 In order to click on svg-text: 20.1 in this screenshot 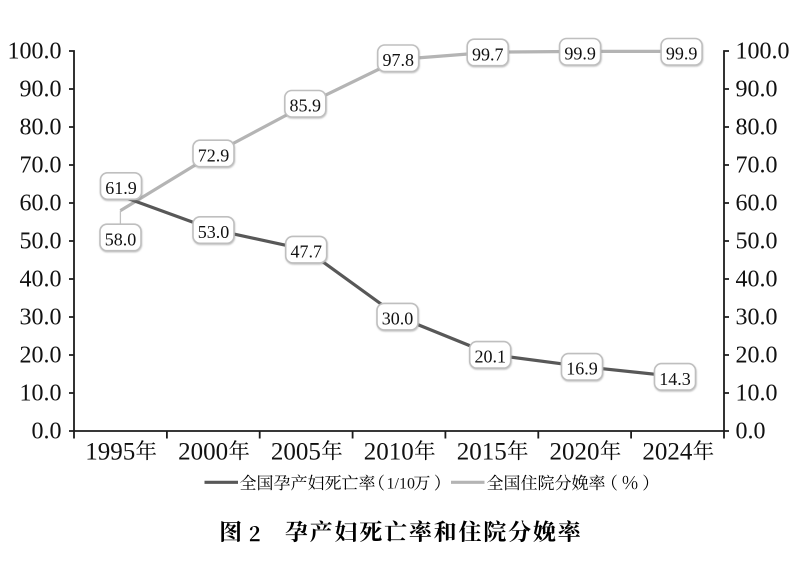, I will do `click(490, 357)`.